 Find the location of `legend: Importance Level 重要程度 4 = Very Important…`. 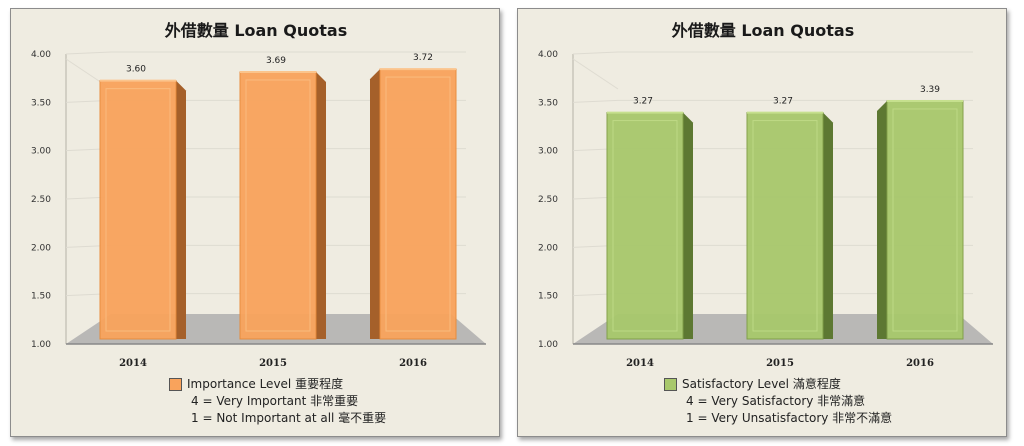

legend: Importance Level 重要程度 4 = Very Important… is located at coordinates (334, 401).